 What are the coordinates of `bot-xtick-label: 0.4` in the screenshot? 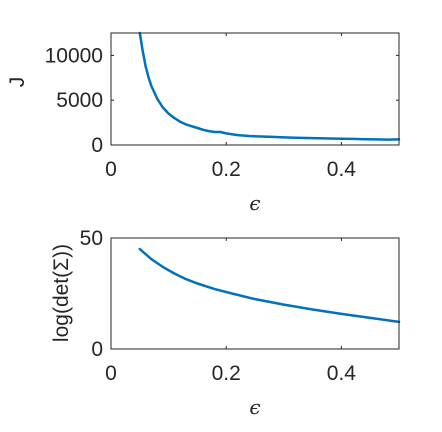 It's located at (342, 373).